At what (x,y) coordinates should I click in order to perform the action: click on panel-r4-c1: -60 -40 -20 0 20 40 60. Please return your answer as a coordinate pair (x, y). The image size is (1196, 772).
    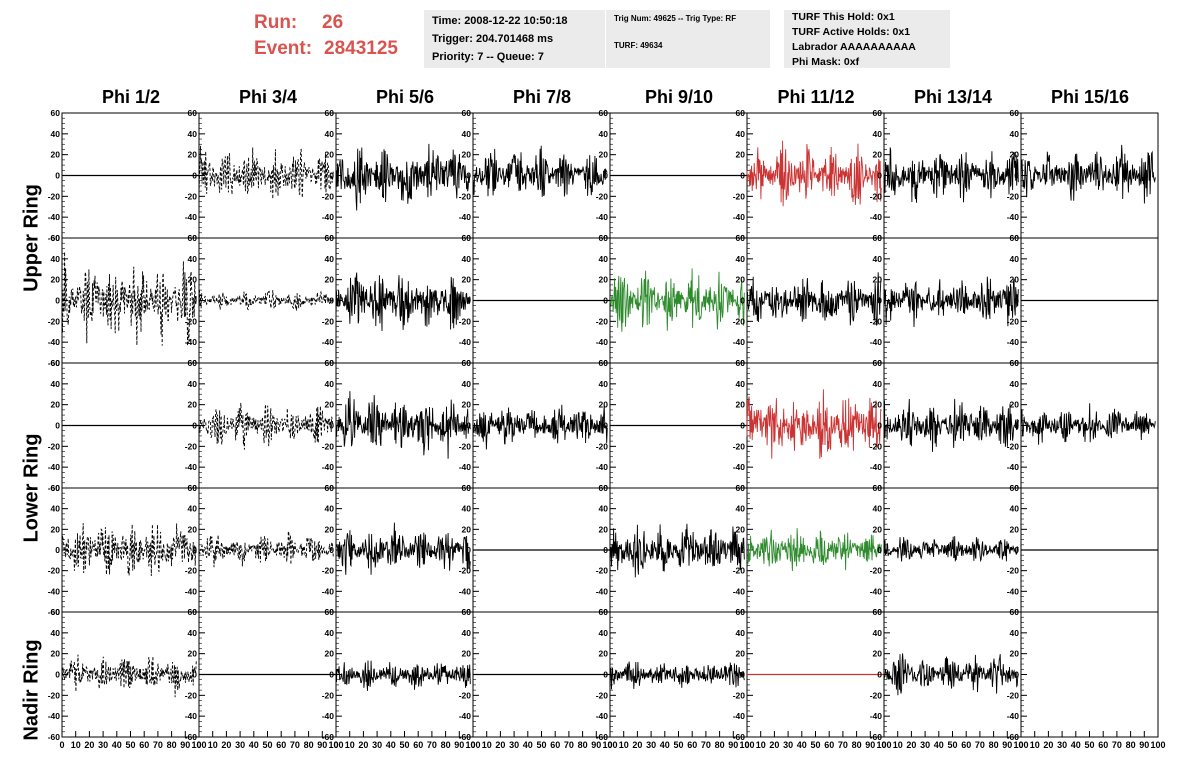
    Looking at the image, I should click on (124, 550).